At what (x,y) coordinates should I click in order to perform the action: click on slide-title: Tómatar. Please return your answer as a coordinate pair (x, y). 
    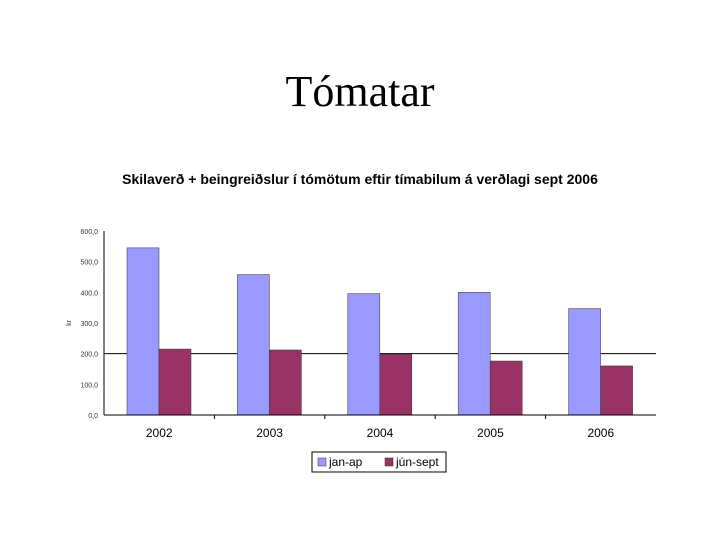
    Looking at the image, I should click on (360, 91).